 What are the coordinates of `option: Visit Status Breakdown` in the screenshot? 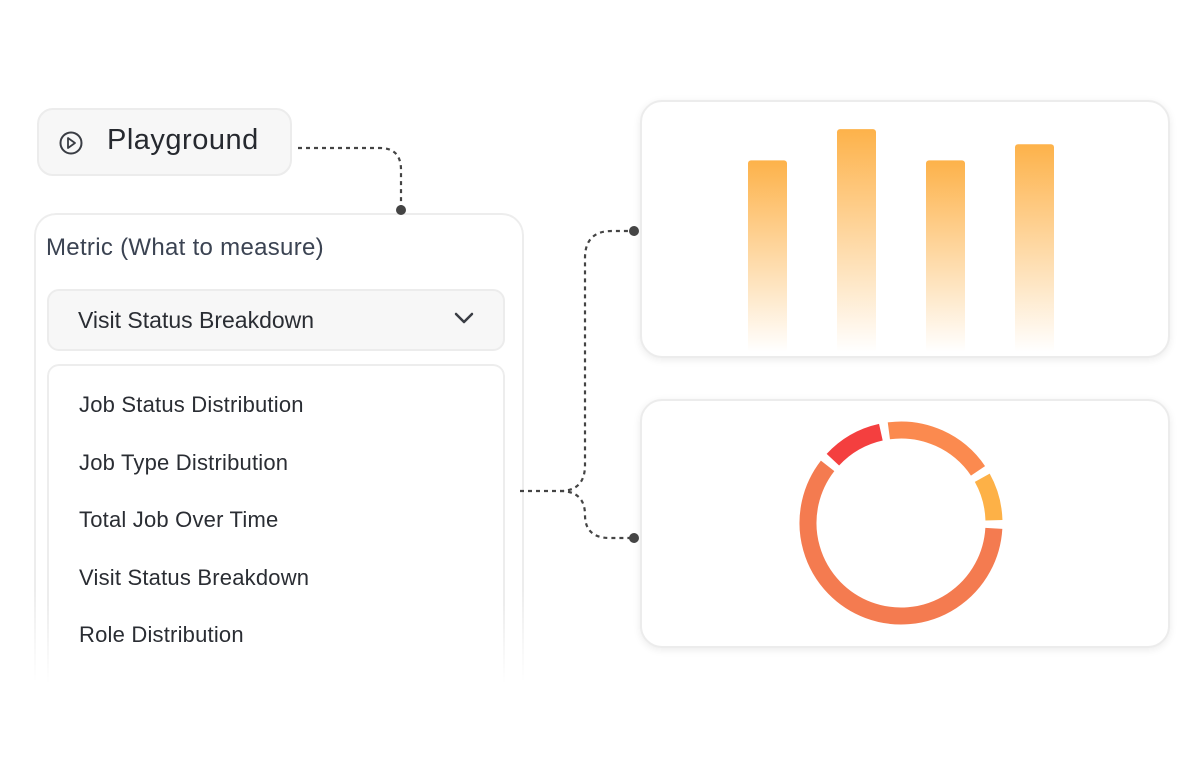 It's located at (194, 577).